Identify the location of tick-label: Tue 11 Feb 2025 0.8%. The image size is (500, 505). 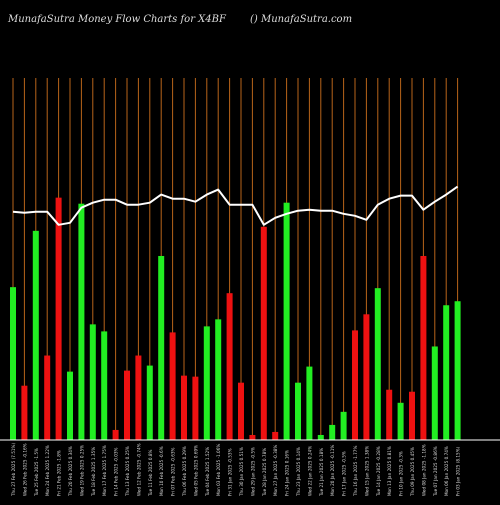
(150, 473).